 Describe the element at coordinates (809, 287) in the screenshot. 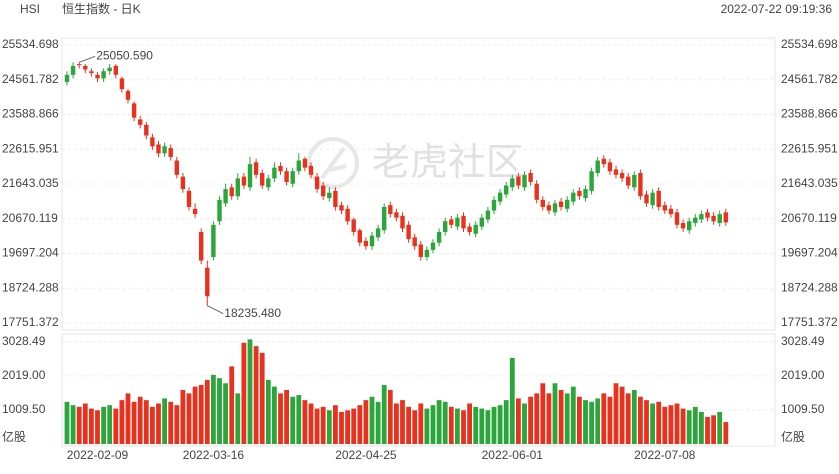

I see `y-tick-label-right: 18724.288` at that location.